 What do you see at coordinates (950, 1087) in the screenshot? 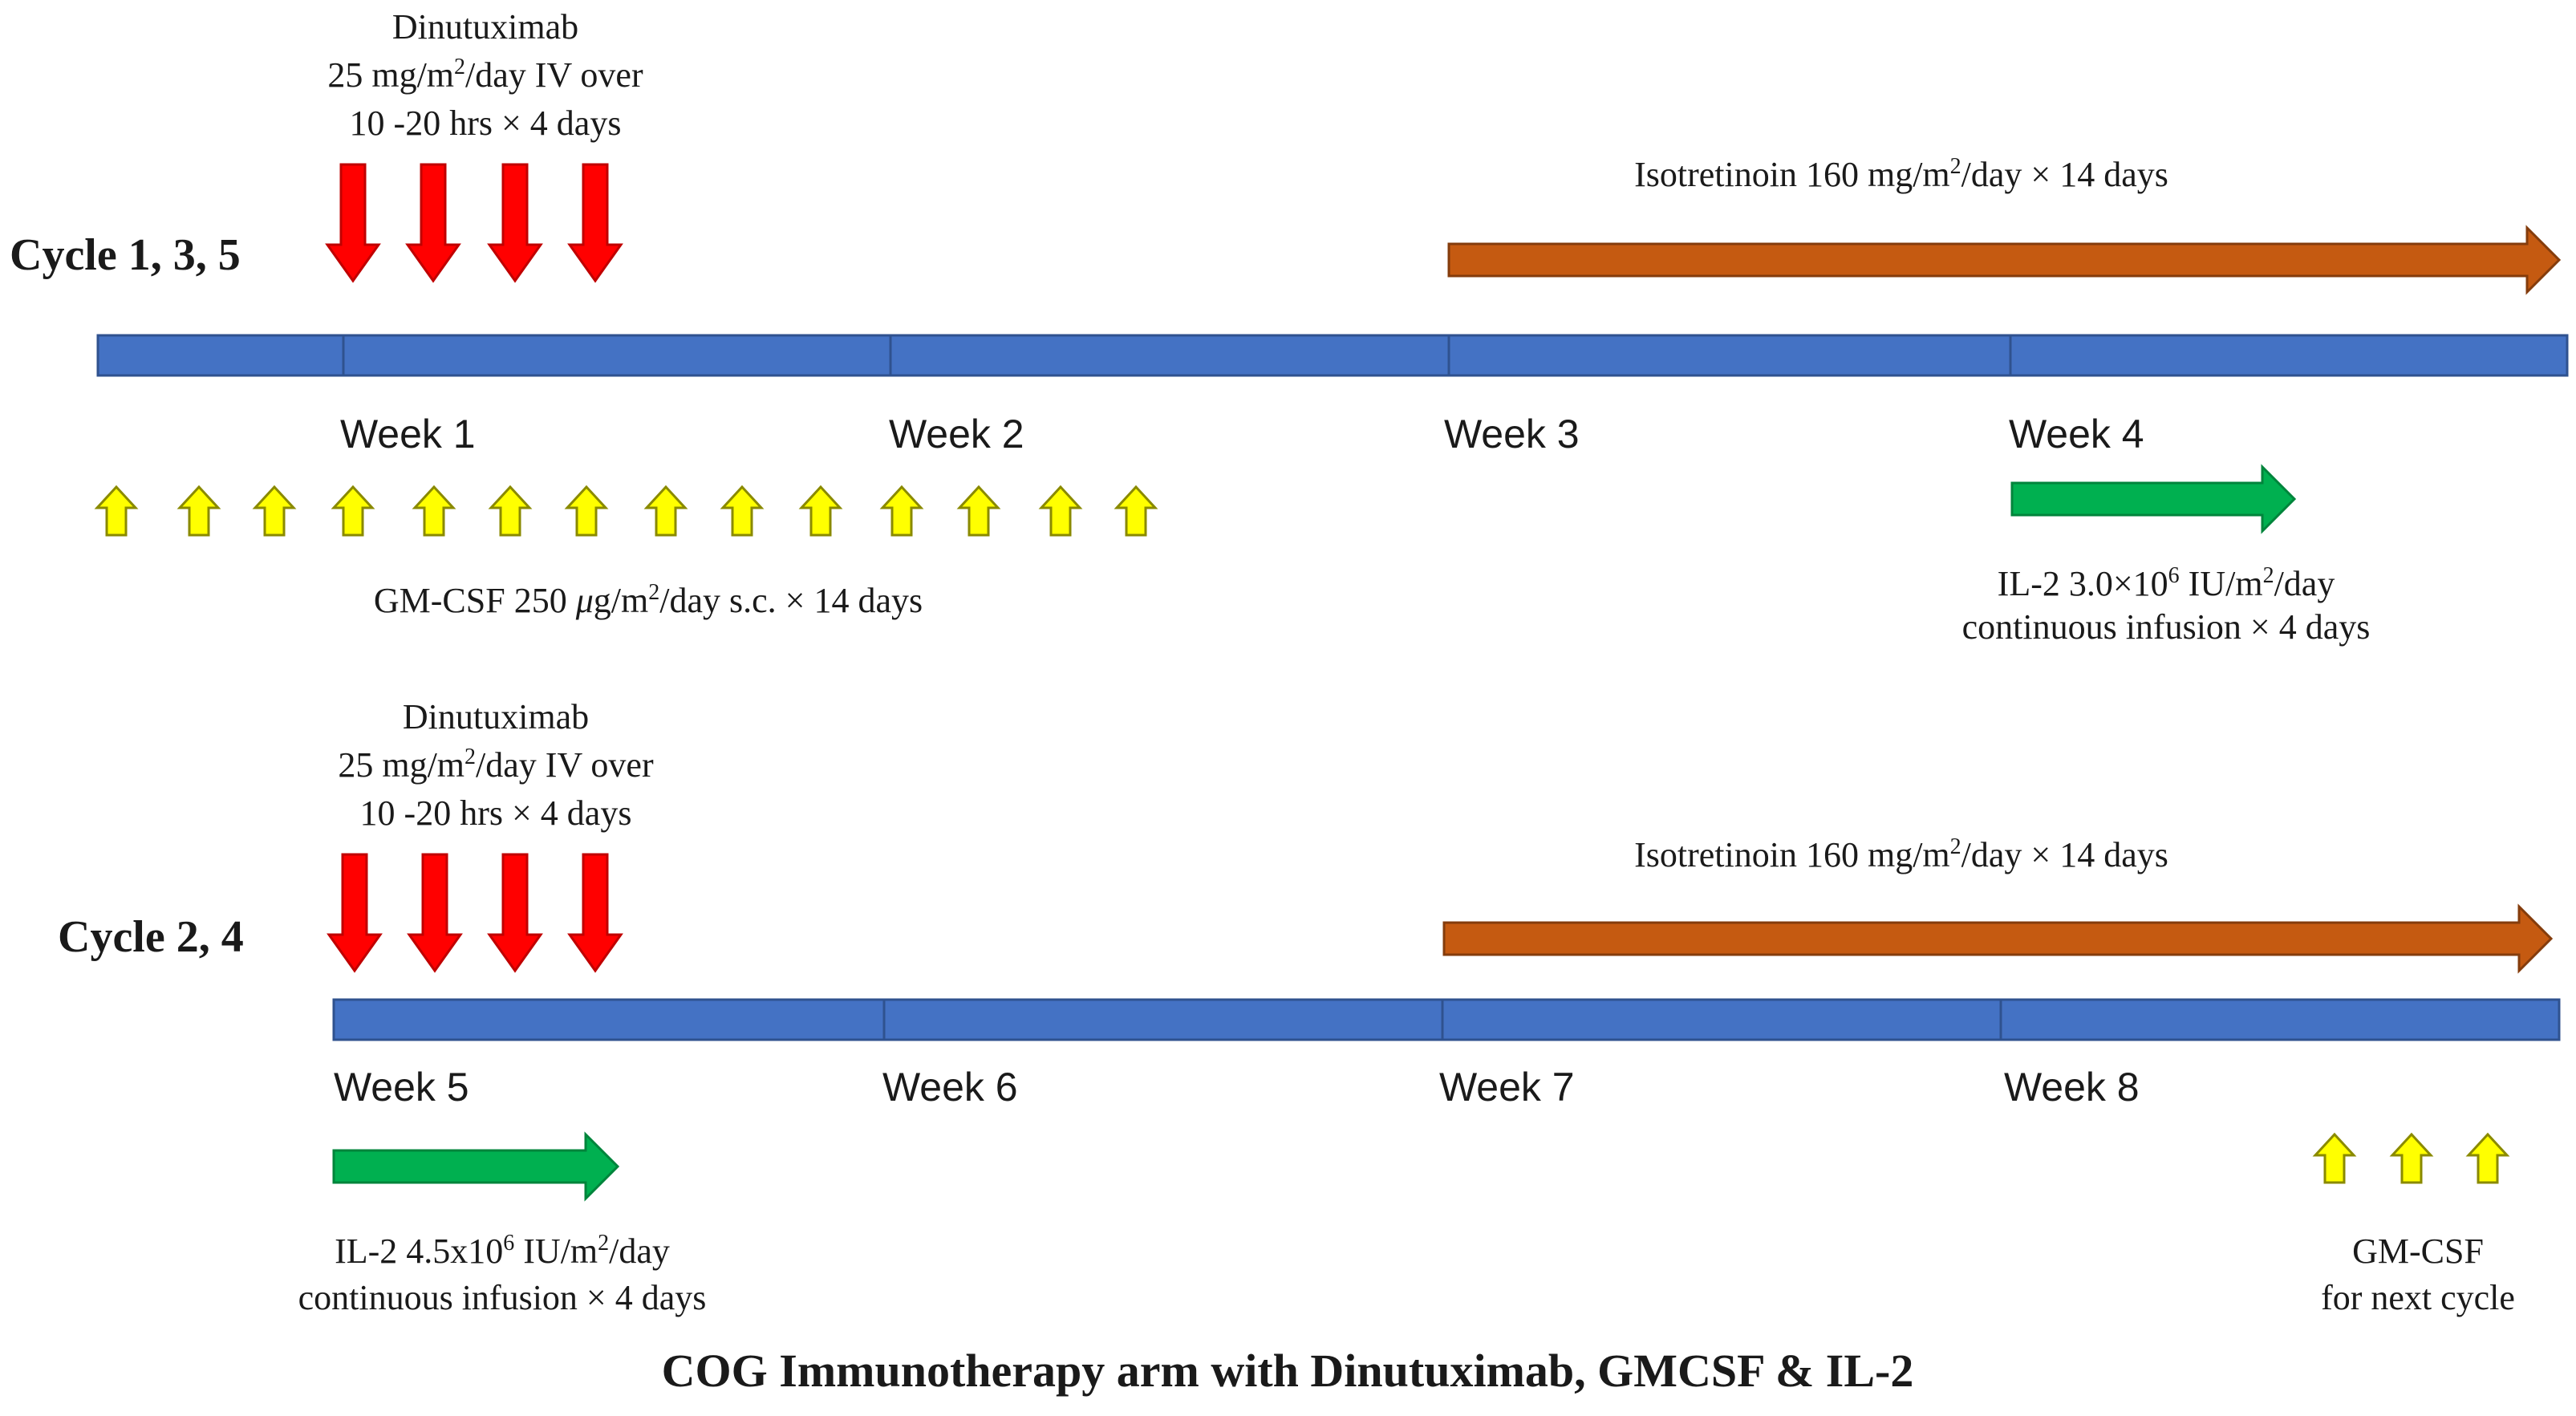
I see `week-6-label: Week 6` at bounding box center [950, 1087].